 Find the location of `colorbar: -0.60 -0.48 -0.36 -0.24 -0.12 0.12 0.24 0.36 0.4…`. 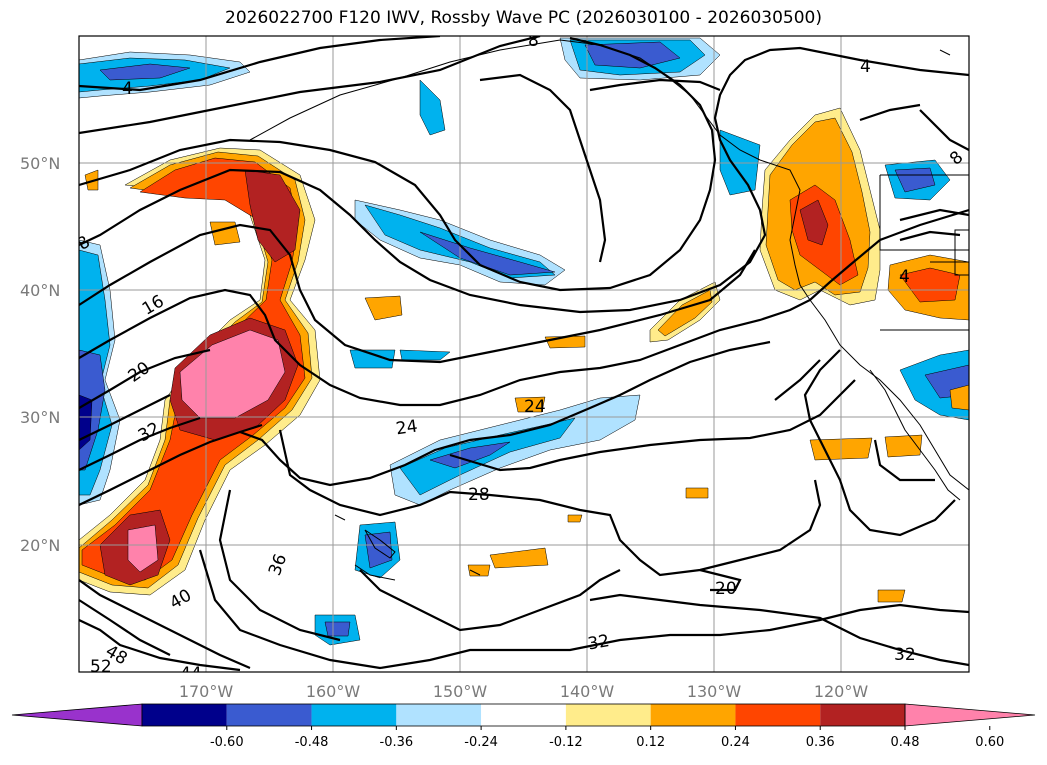

colorbar: -0.60 -0.48 -0.36 -0.24 -0.12 0.12 0.24 0.36 0.4… is located at coordinates (523, 726).